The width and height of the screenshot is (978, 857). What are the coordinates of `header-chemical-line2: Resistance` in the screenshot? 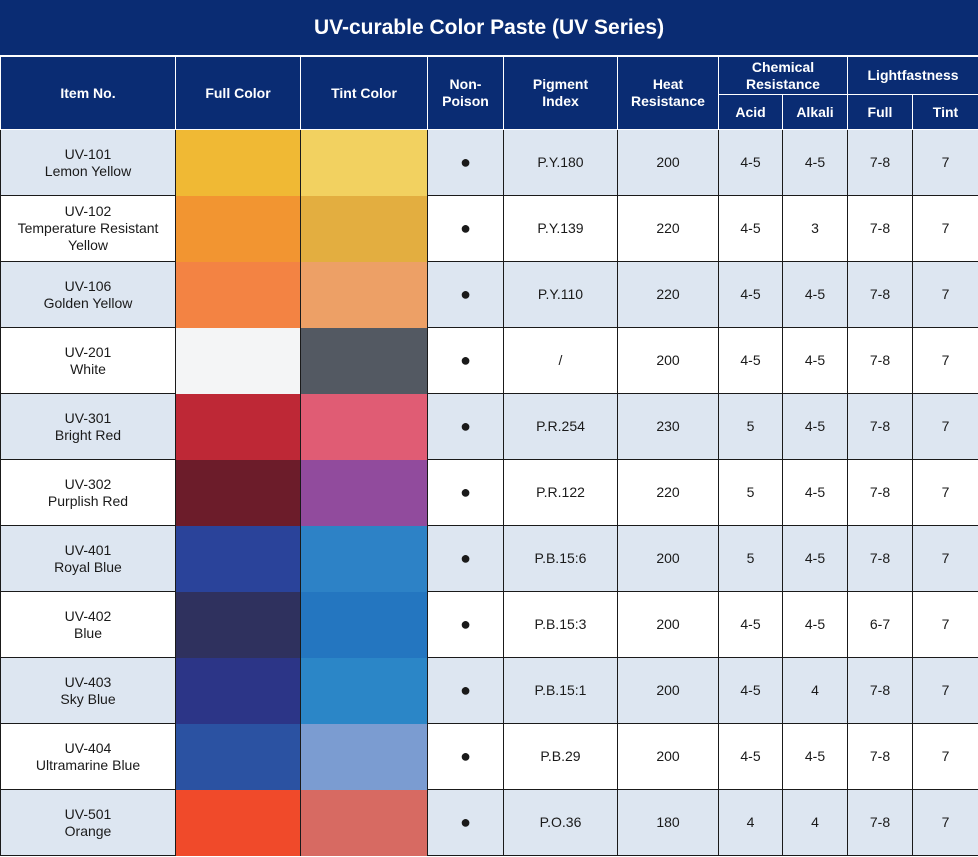 It's located at (783, 83).